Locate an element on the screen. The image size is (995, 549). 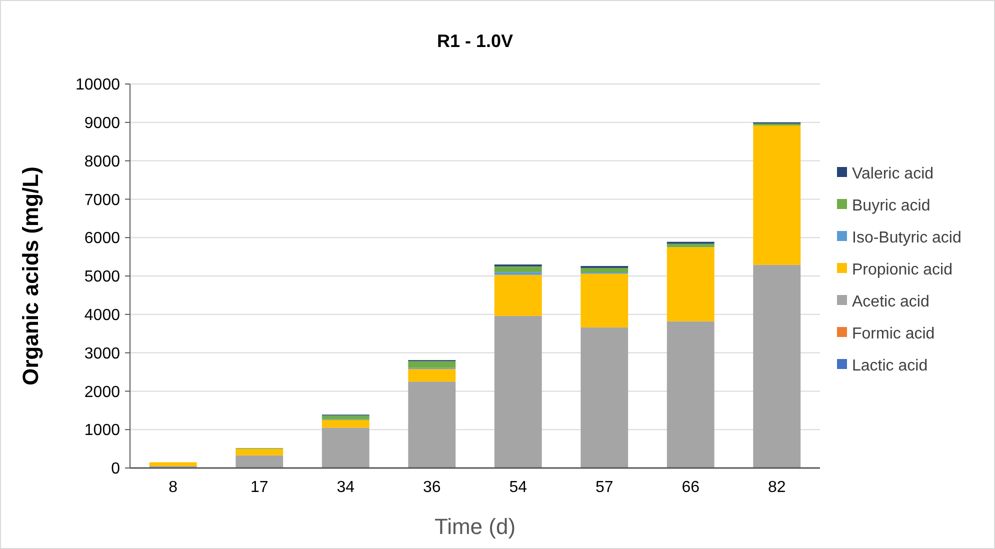
y-tick-label: 7000 is located at coordinates (102, 200).